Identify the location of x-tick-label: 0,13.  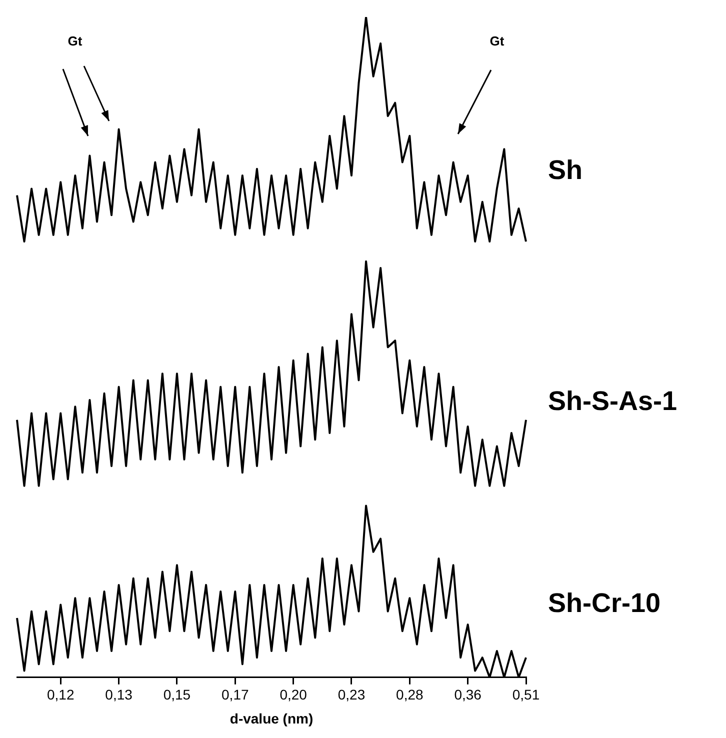
(119, 694).